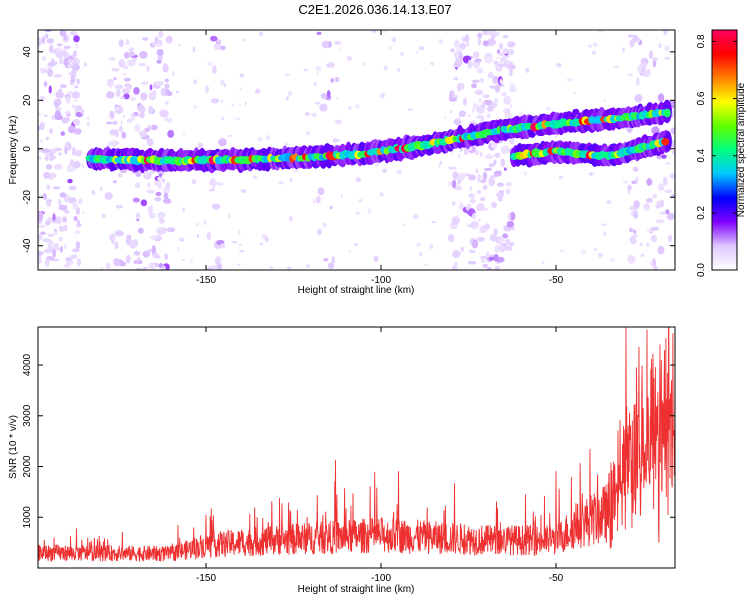 The width and height of the screenshot is (750, 600). I want to click on colorbar-tick-label: 0.4, so click(701, 155).